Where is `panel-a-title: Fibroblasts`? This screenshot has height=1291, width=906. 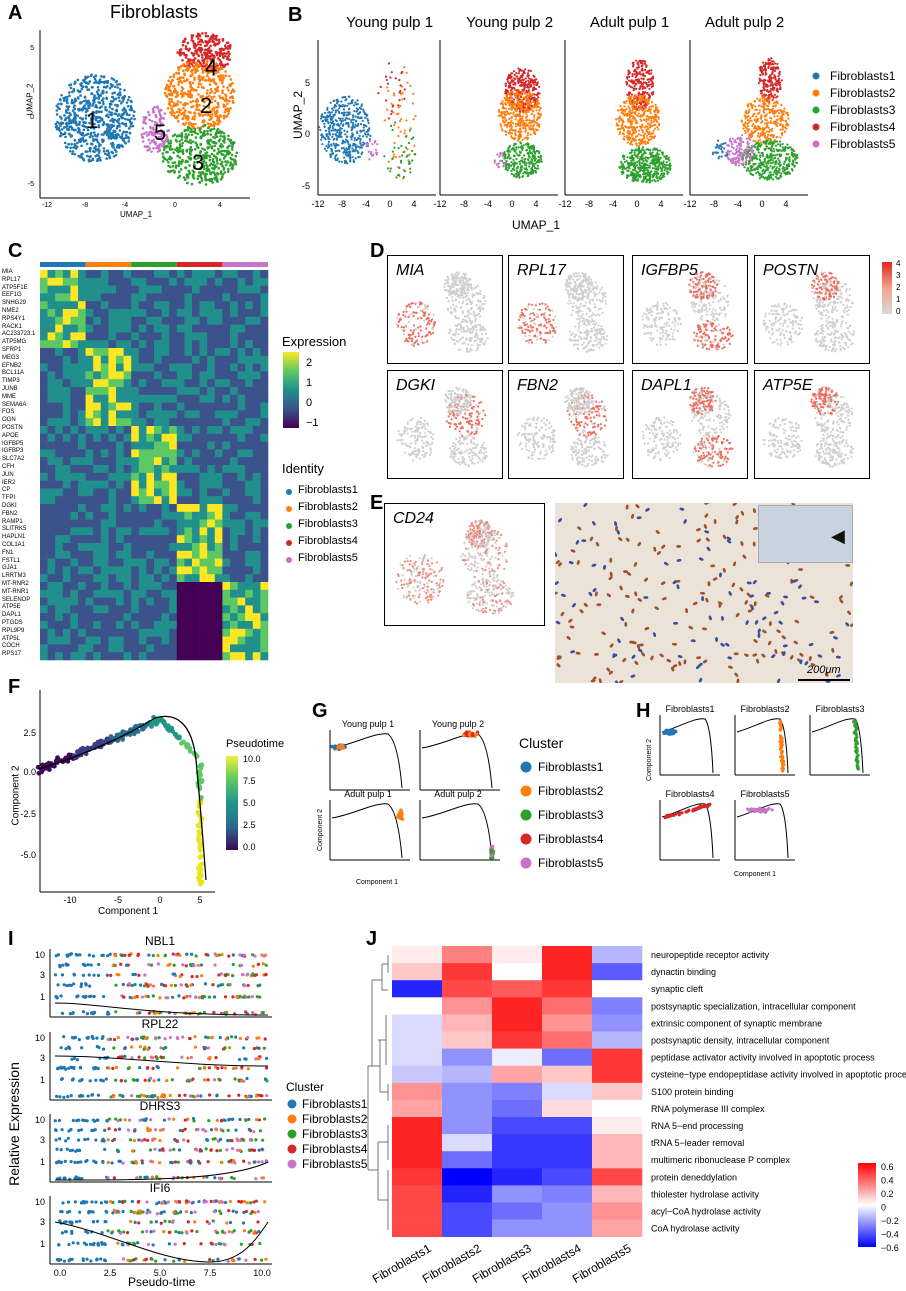 panel-a-title: Fibroblasts is located at coordinates (154, 12).